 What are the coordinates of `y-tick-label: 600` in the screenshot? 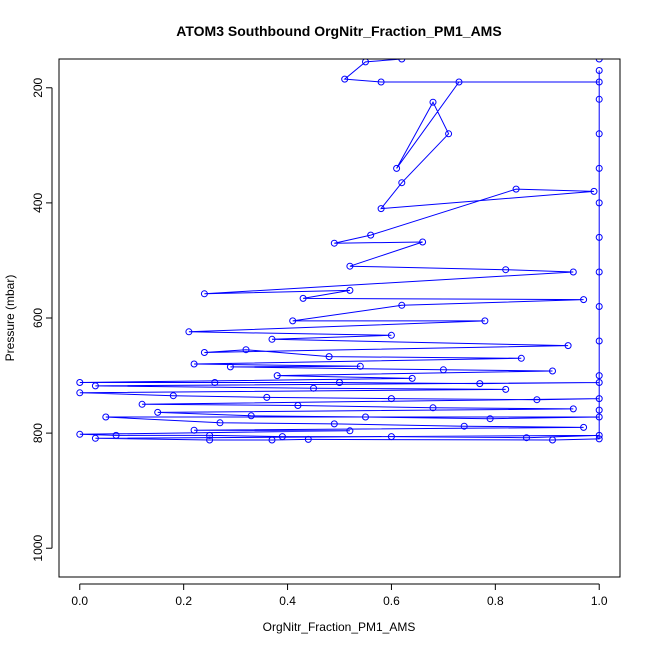 It's located at (38, 318).